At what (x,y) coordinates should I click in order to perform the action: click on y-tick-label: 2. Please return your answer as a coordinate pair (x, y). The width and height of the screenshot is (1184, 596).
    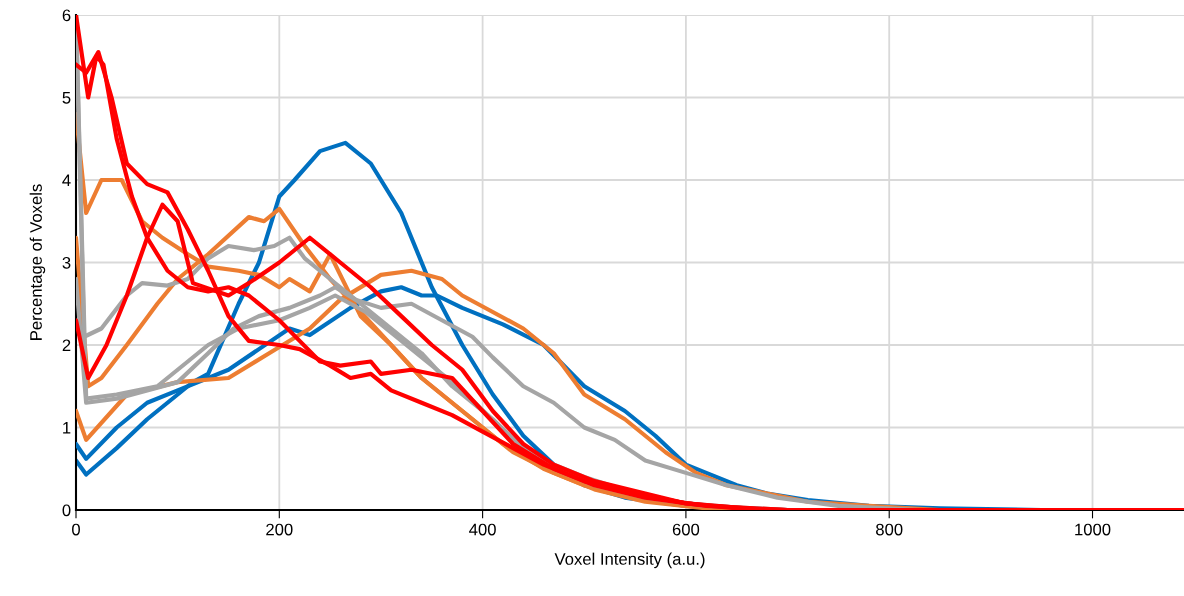
    Looking at the image, I should click on (66, 345).